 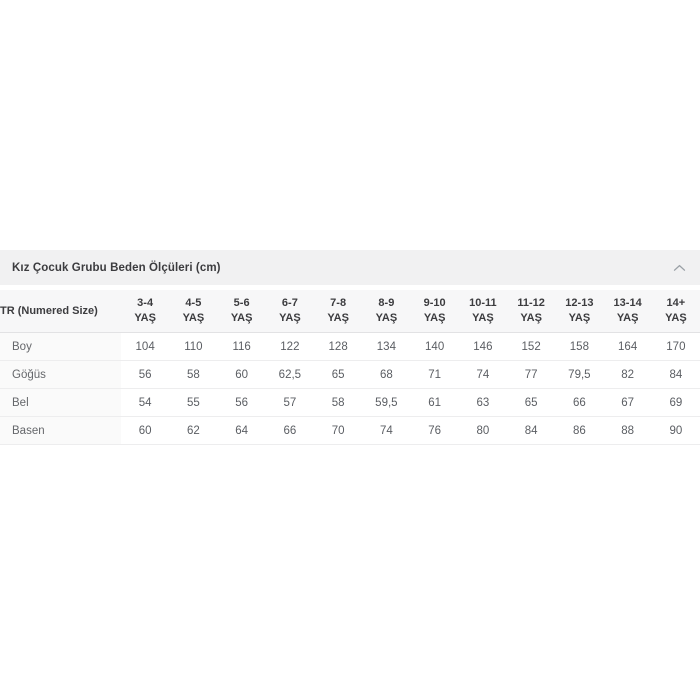 I want to click on cell-value: 164, so click(x=627, y=346).